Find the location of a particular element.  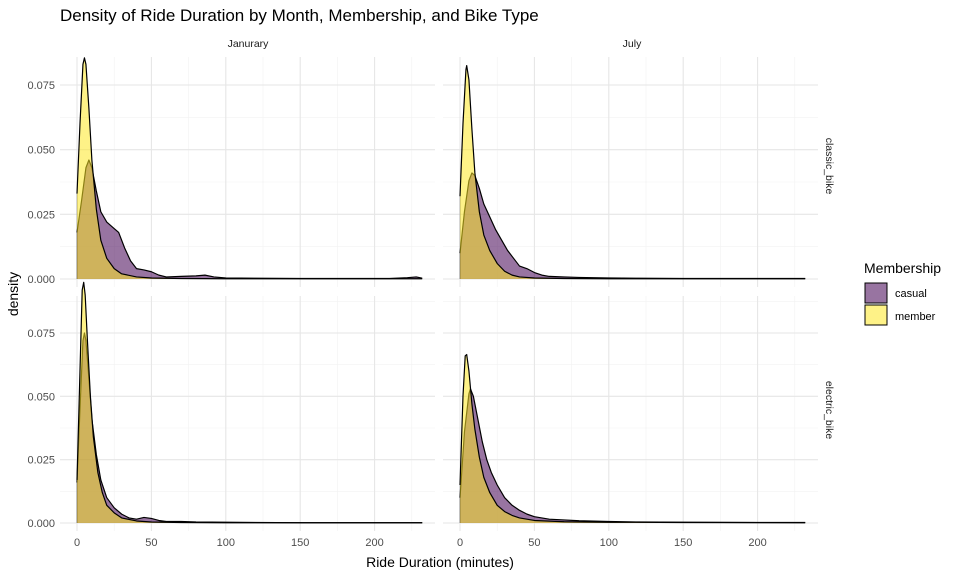

legend: Membership casual member is located at coordinates (902, 293).